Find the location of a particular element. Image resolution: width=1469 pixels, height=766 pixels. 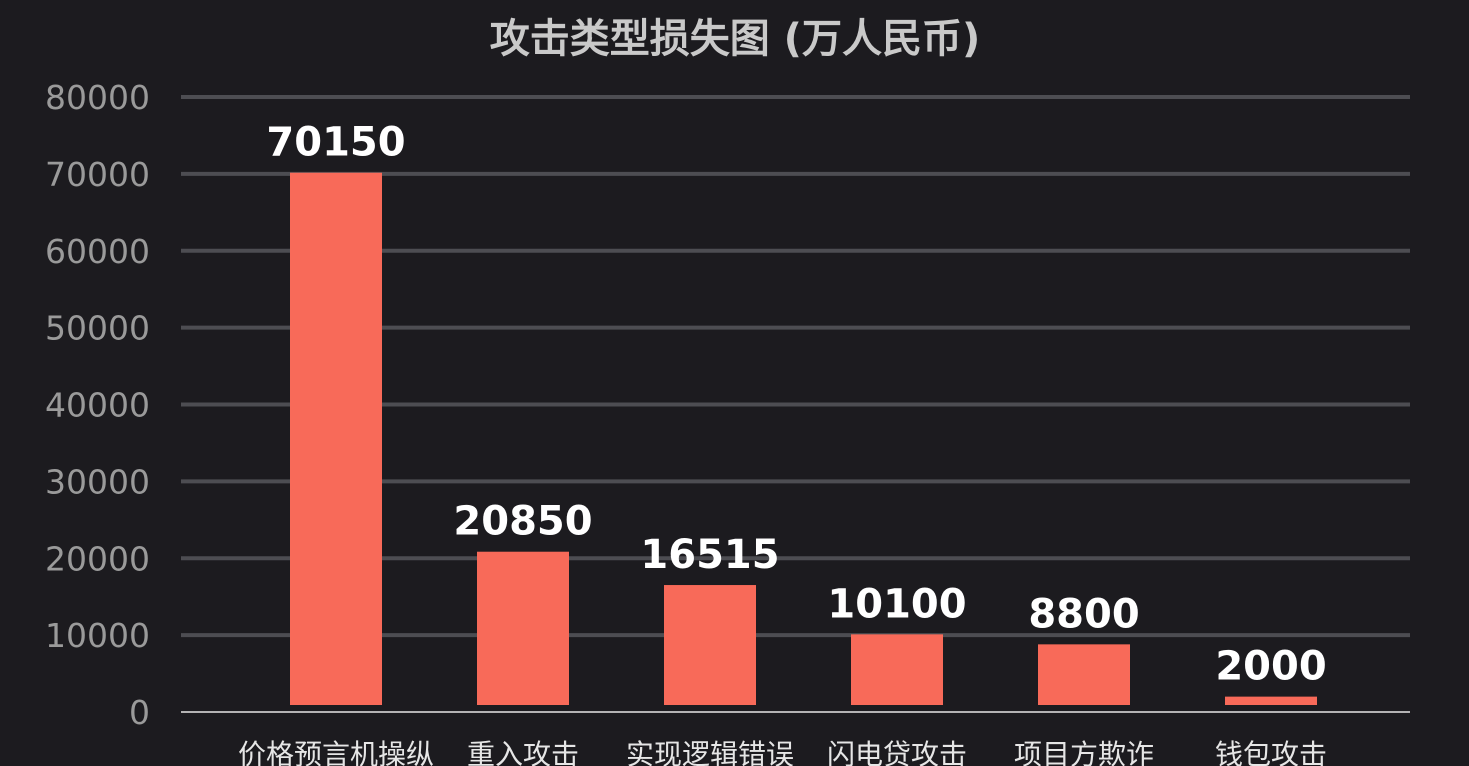

y-tick-label: 60000 is located at coordinates (97, 251).